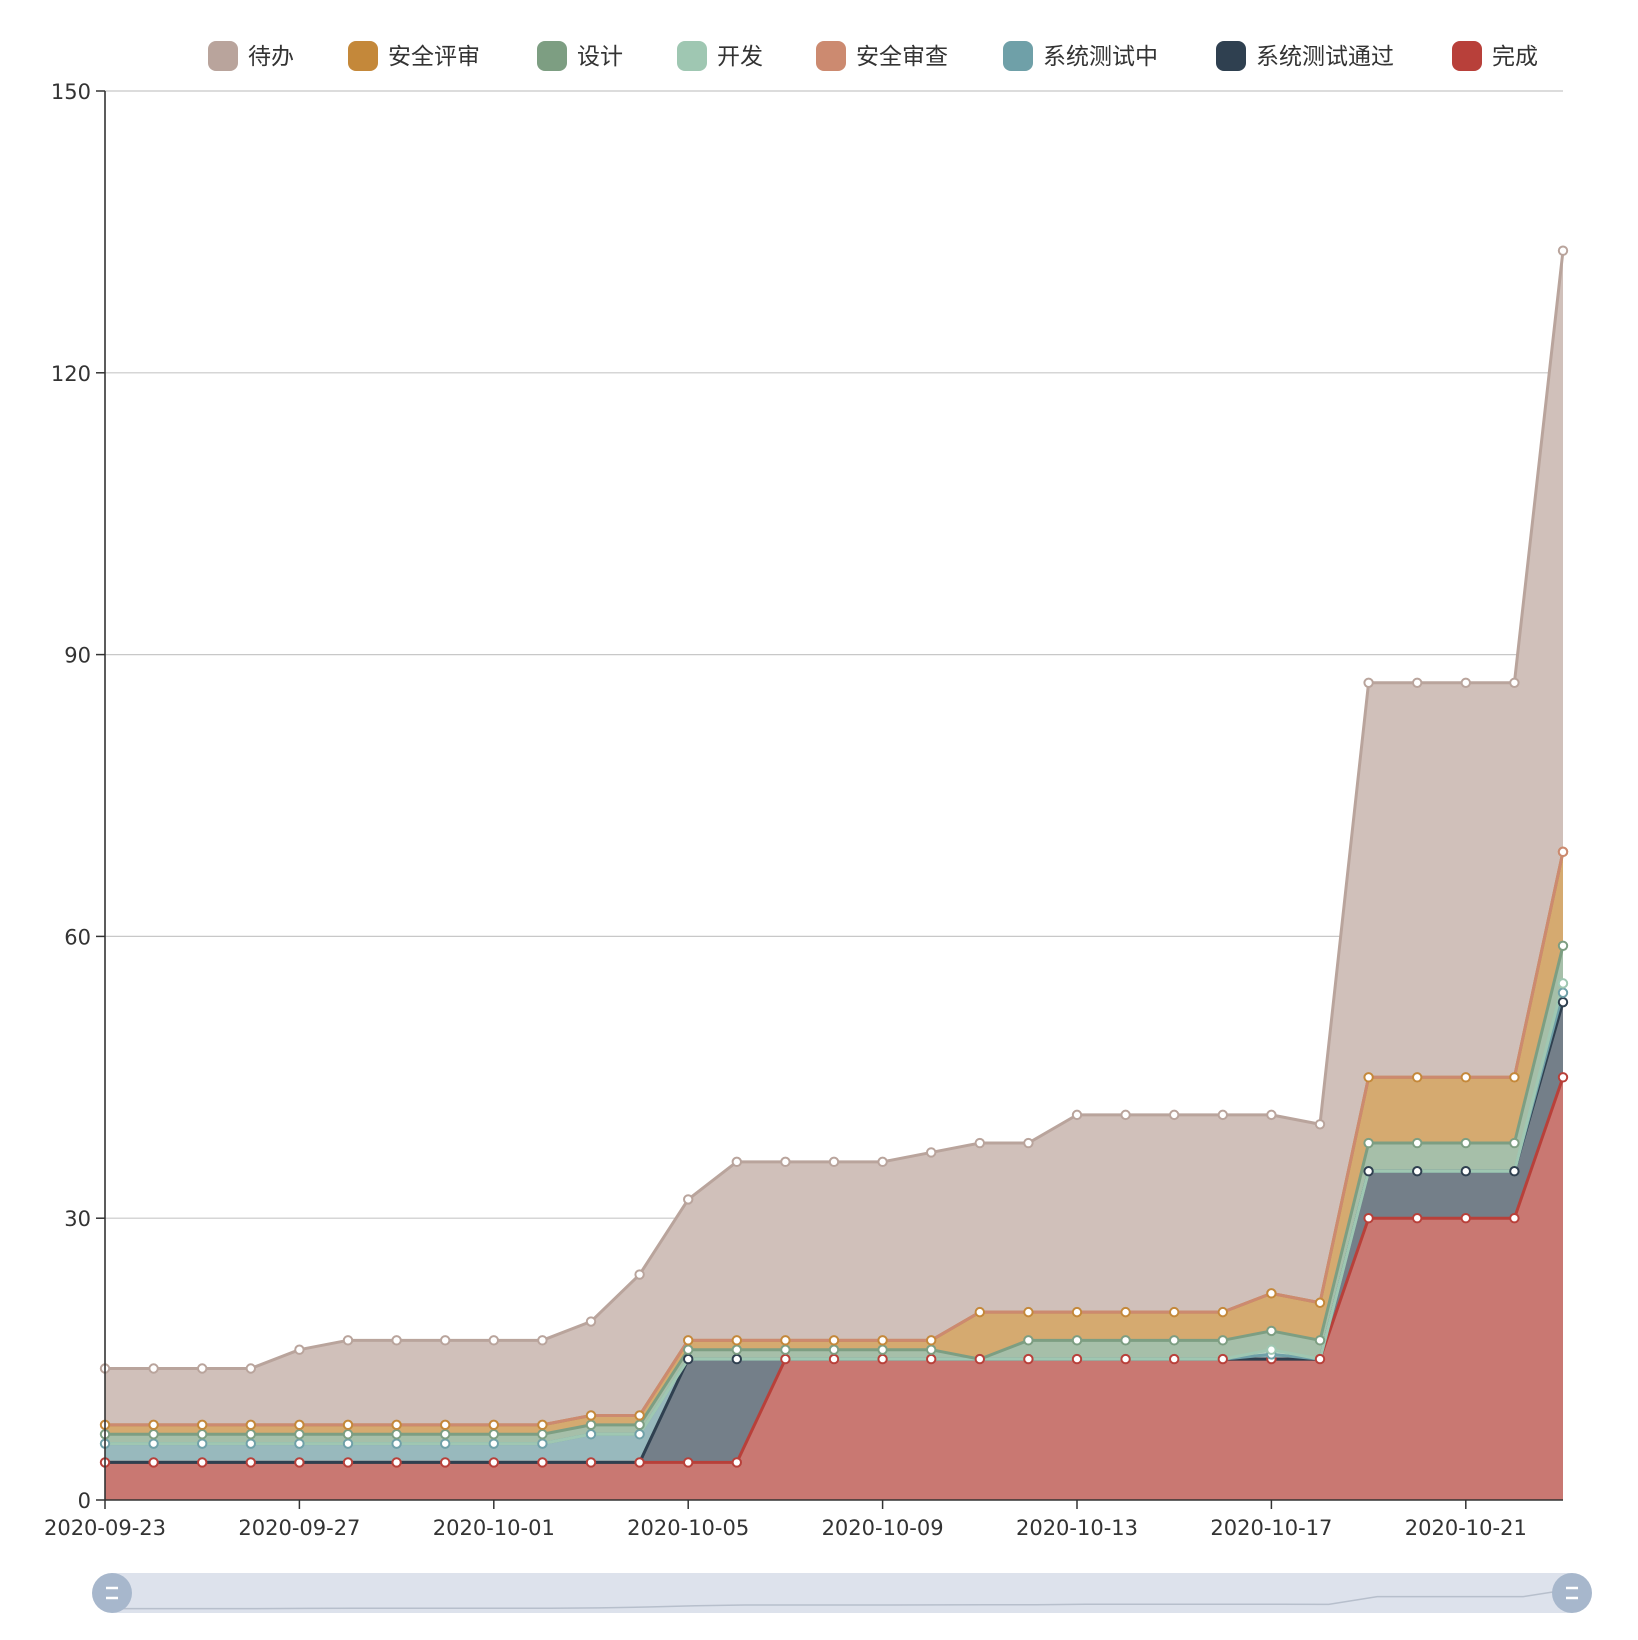 The width and height of the screenshot is (1638, 1640). Describe the element at coordinates (1495, 56) in the screenshot. I see `legend-item: 完成` at that location.